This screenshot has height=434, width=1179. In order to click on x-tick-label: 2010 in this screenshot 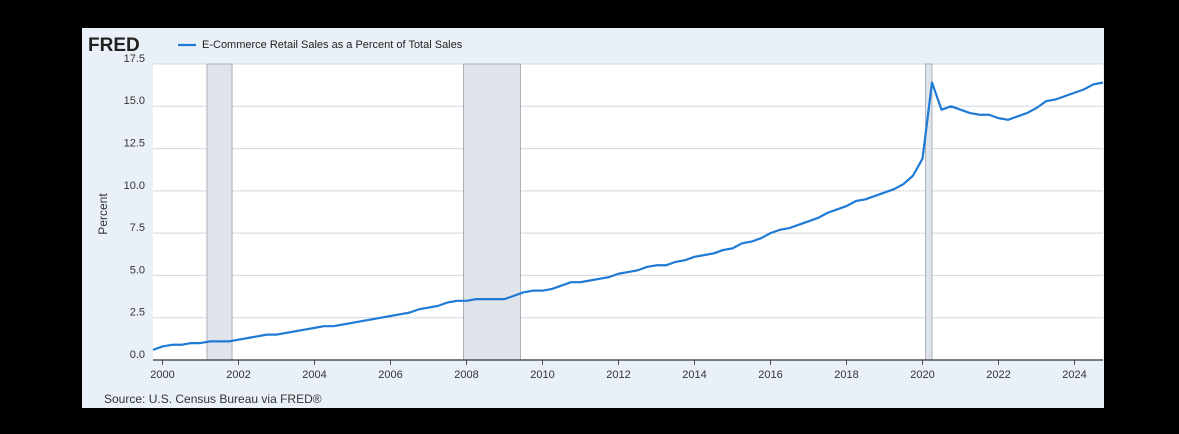, I will do `click(542, 375)`.